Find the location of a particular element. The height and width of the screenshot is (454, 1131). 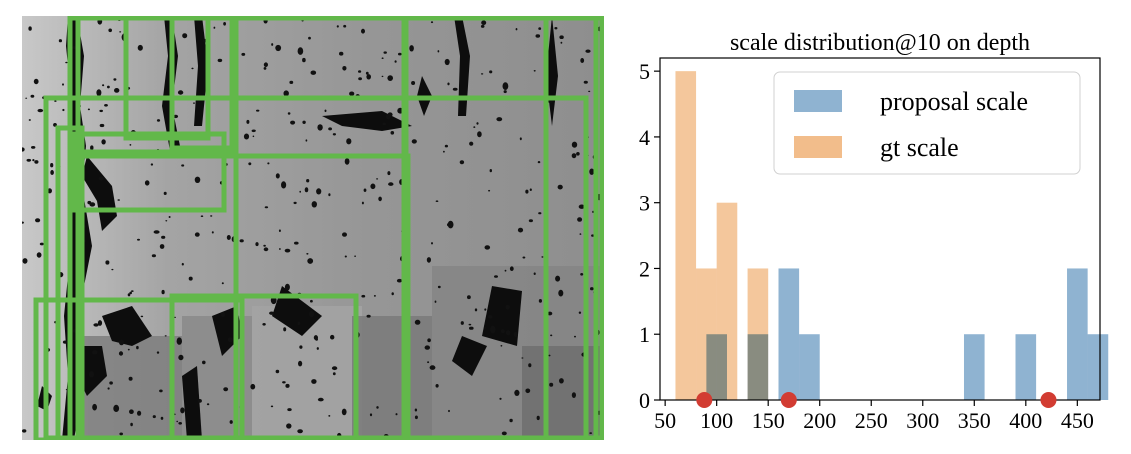

y-tick-label: 2 is located at coordinates (644, 268).